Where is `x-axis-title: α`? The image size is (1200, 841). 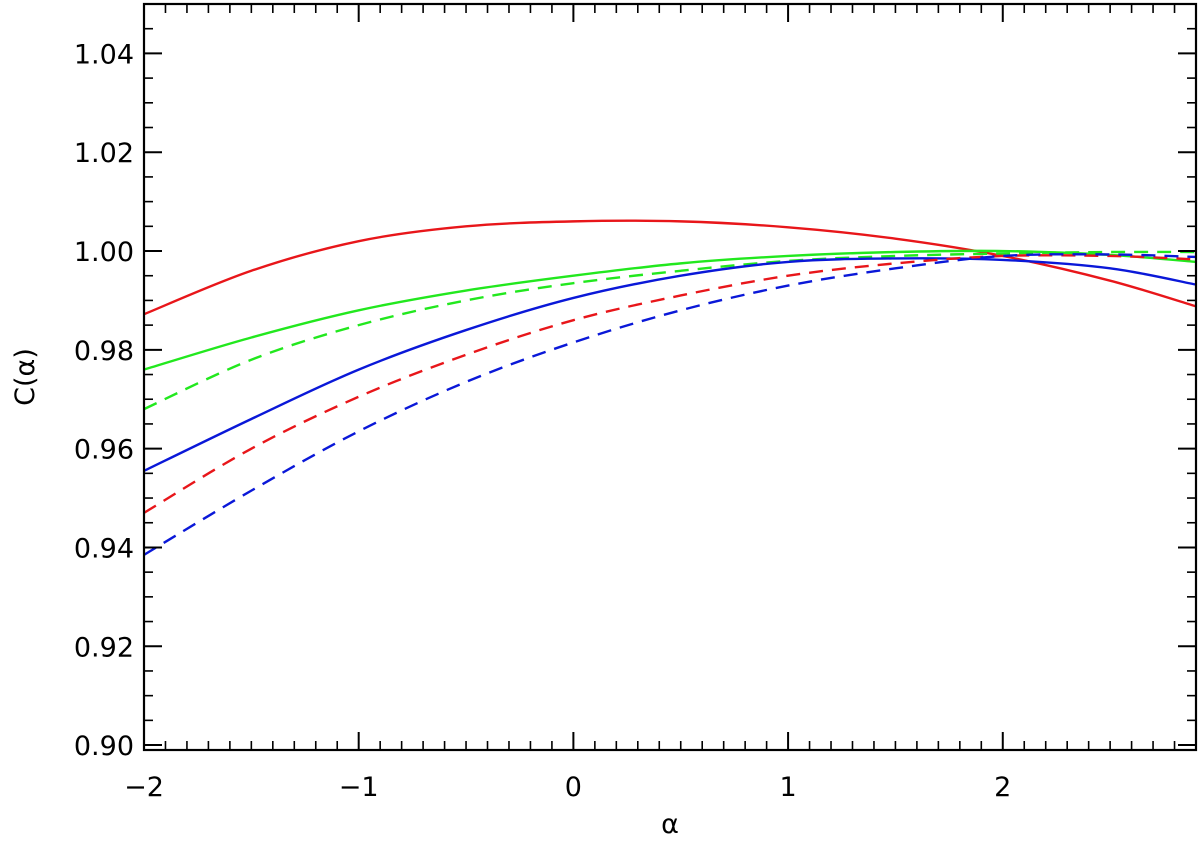
x-axis-title: α is located at coordinates (670, 824).